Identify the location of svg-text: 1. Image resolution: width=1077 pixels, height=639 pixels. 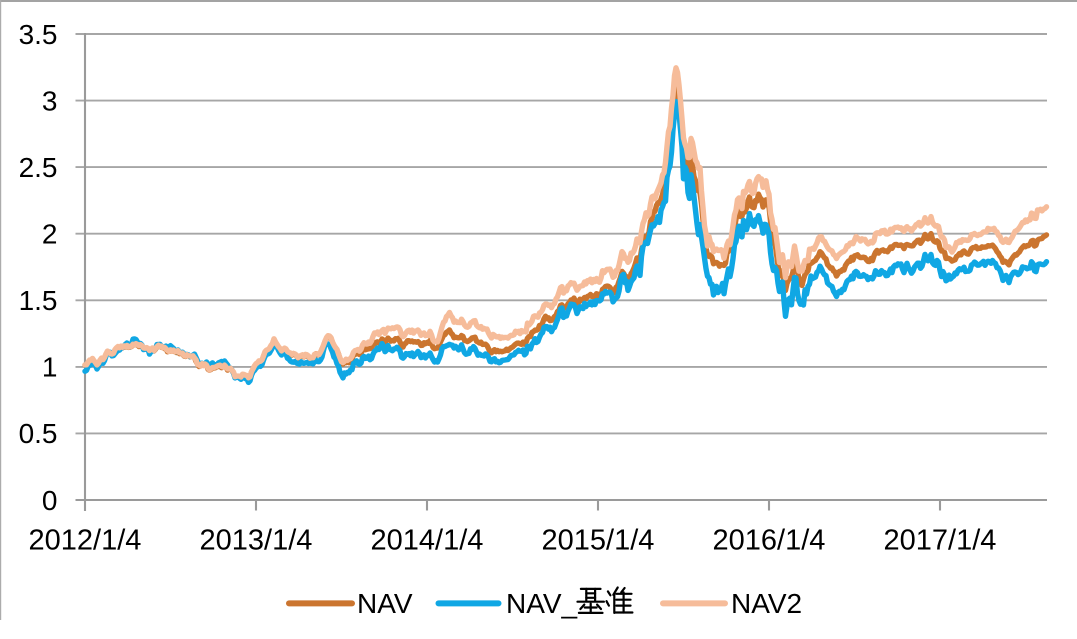
(50, 367).